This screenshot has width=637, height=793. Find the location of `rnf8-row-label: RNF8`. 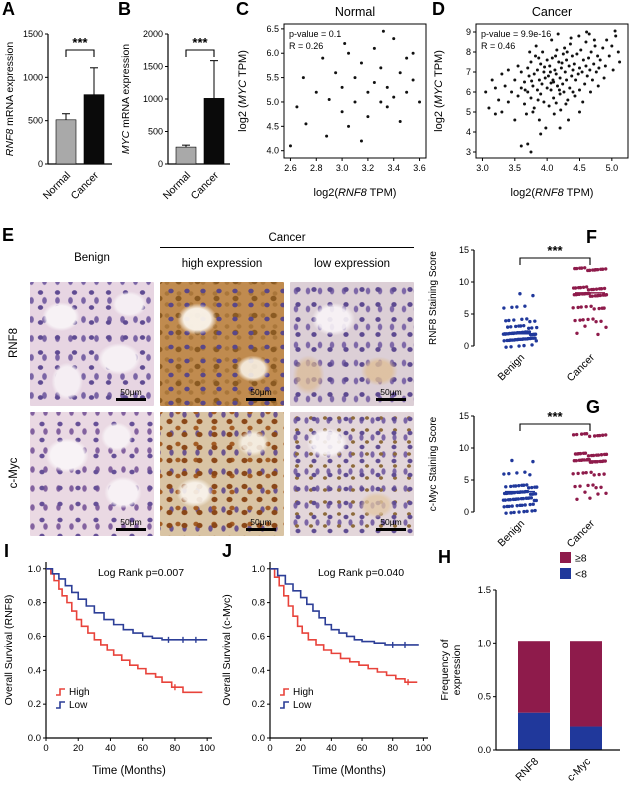

rnf8-row-label: RNF8 is located at coordinates (14, 343).